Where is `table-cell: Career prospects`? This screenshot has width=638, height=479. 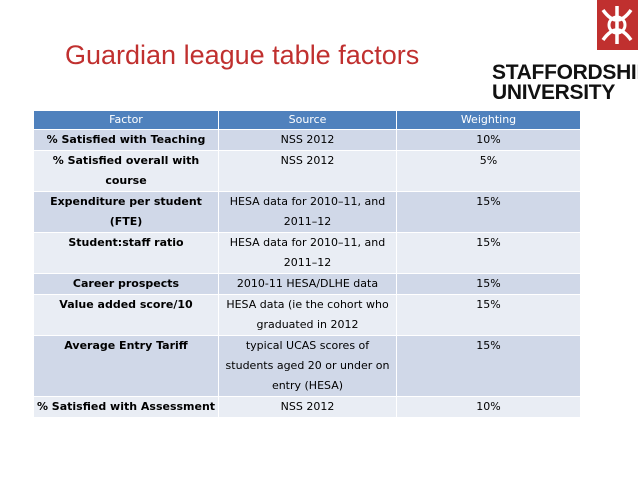 table-cell: Career prospects is located at coordinates (126, 284).